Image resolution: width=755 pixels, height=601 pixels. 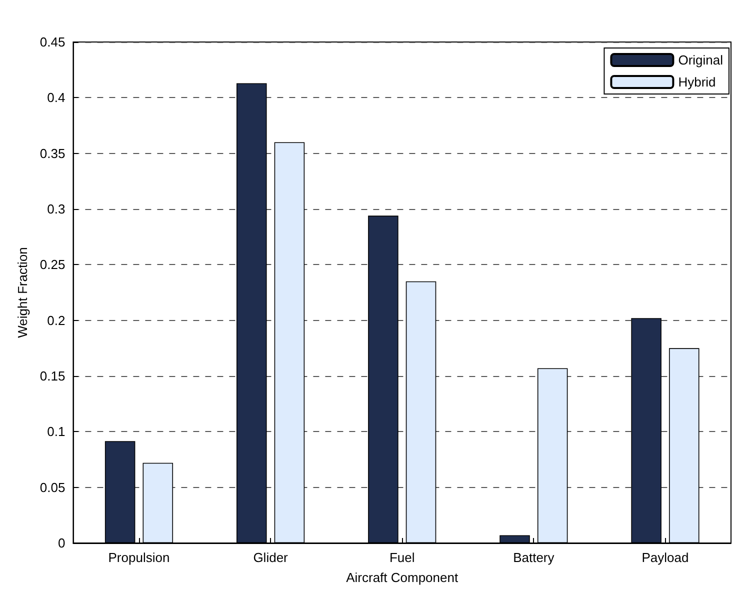 I want to click on x-tick-label: Fuel, so click(x=402, y=557).